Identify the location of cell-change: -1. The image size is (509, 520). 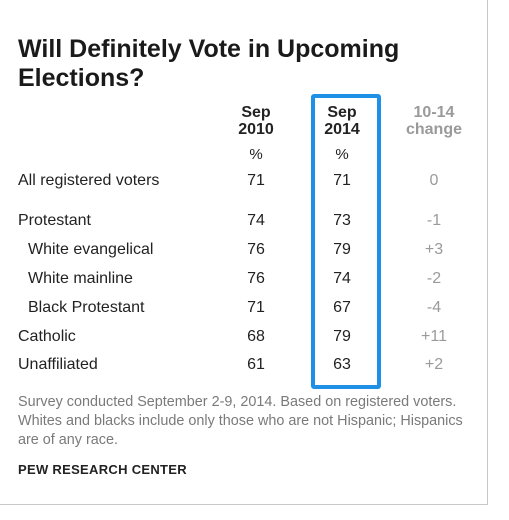
(434, 220).